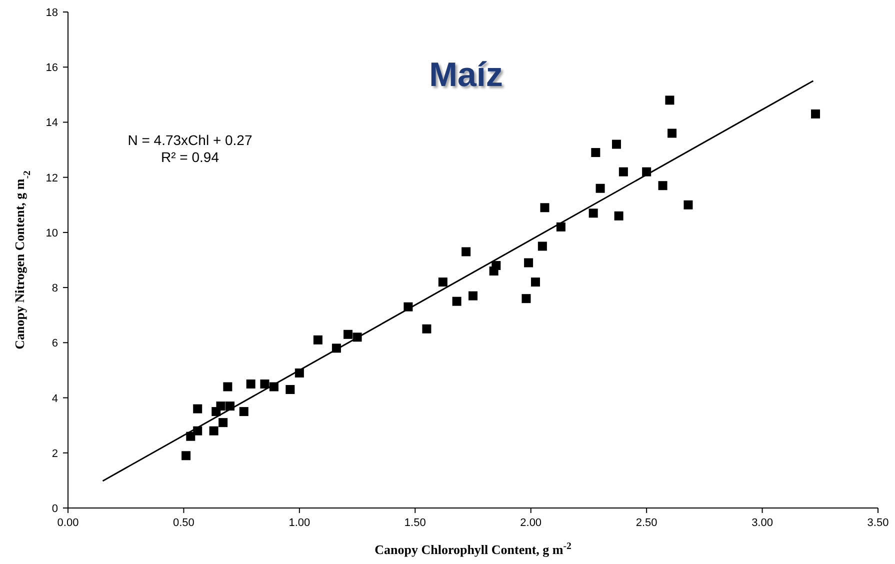 This screenshot has width=895, height=564. What do you see at coordinates (52, 233) in the screenshot?
I see `y-tick-label: 10` at bounding box center [52, 233].